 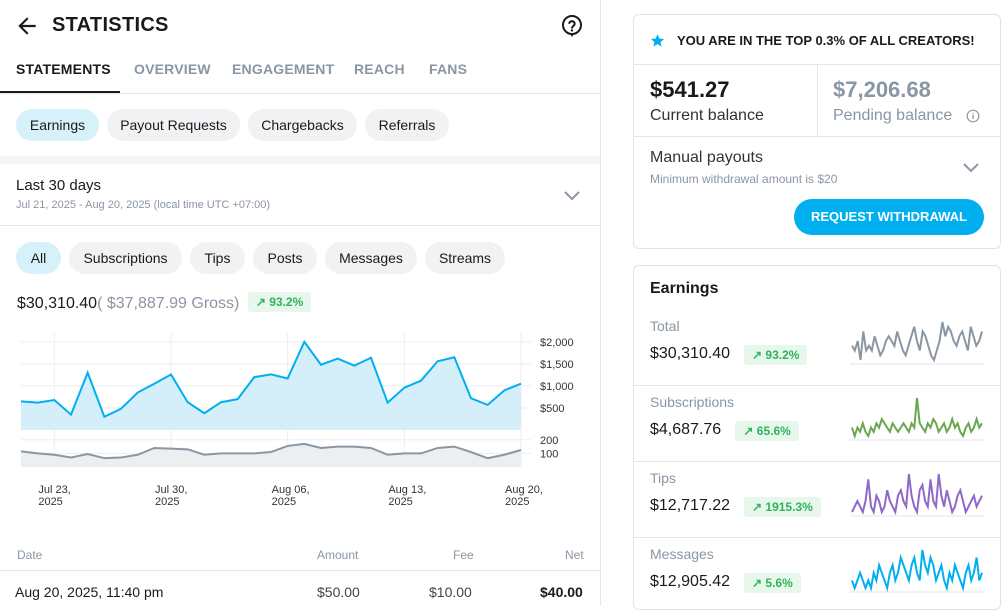 I want to click on earnings-title: Earnings, so click(x=684, y=288).